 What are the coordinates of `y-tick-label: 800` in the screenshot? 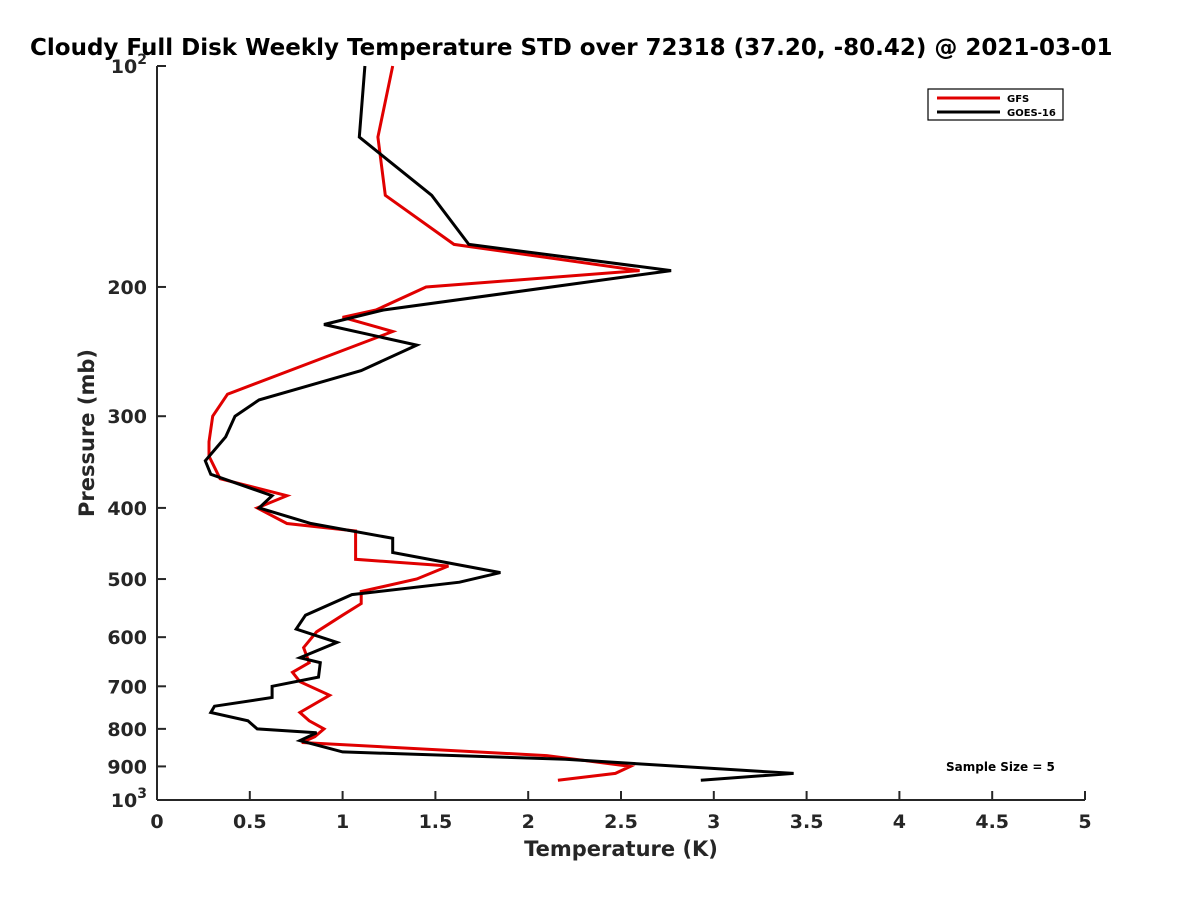 It's located at (127, 730).